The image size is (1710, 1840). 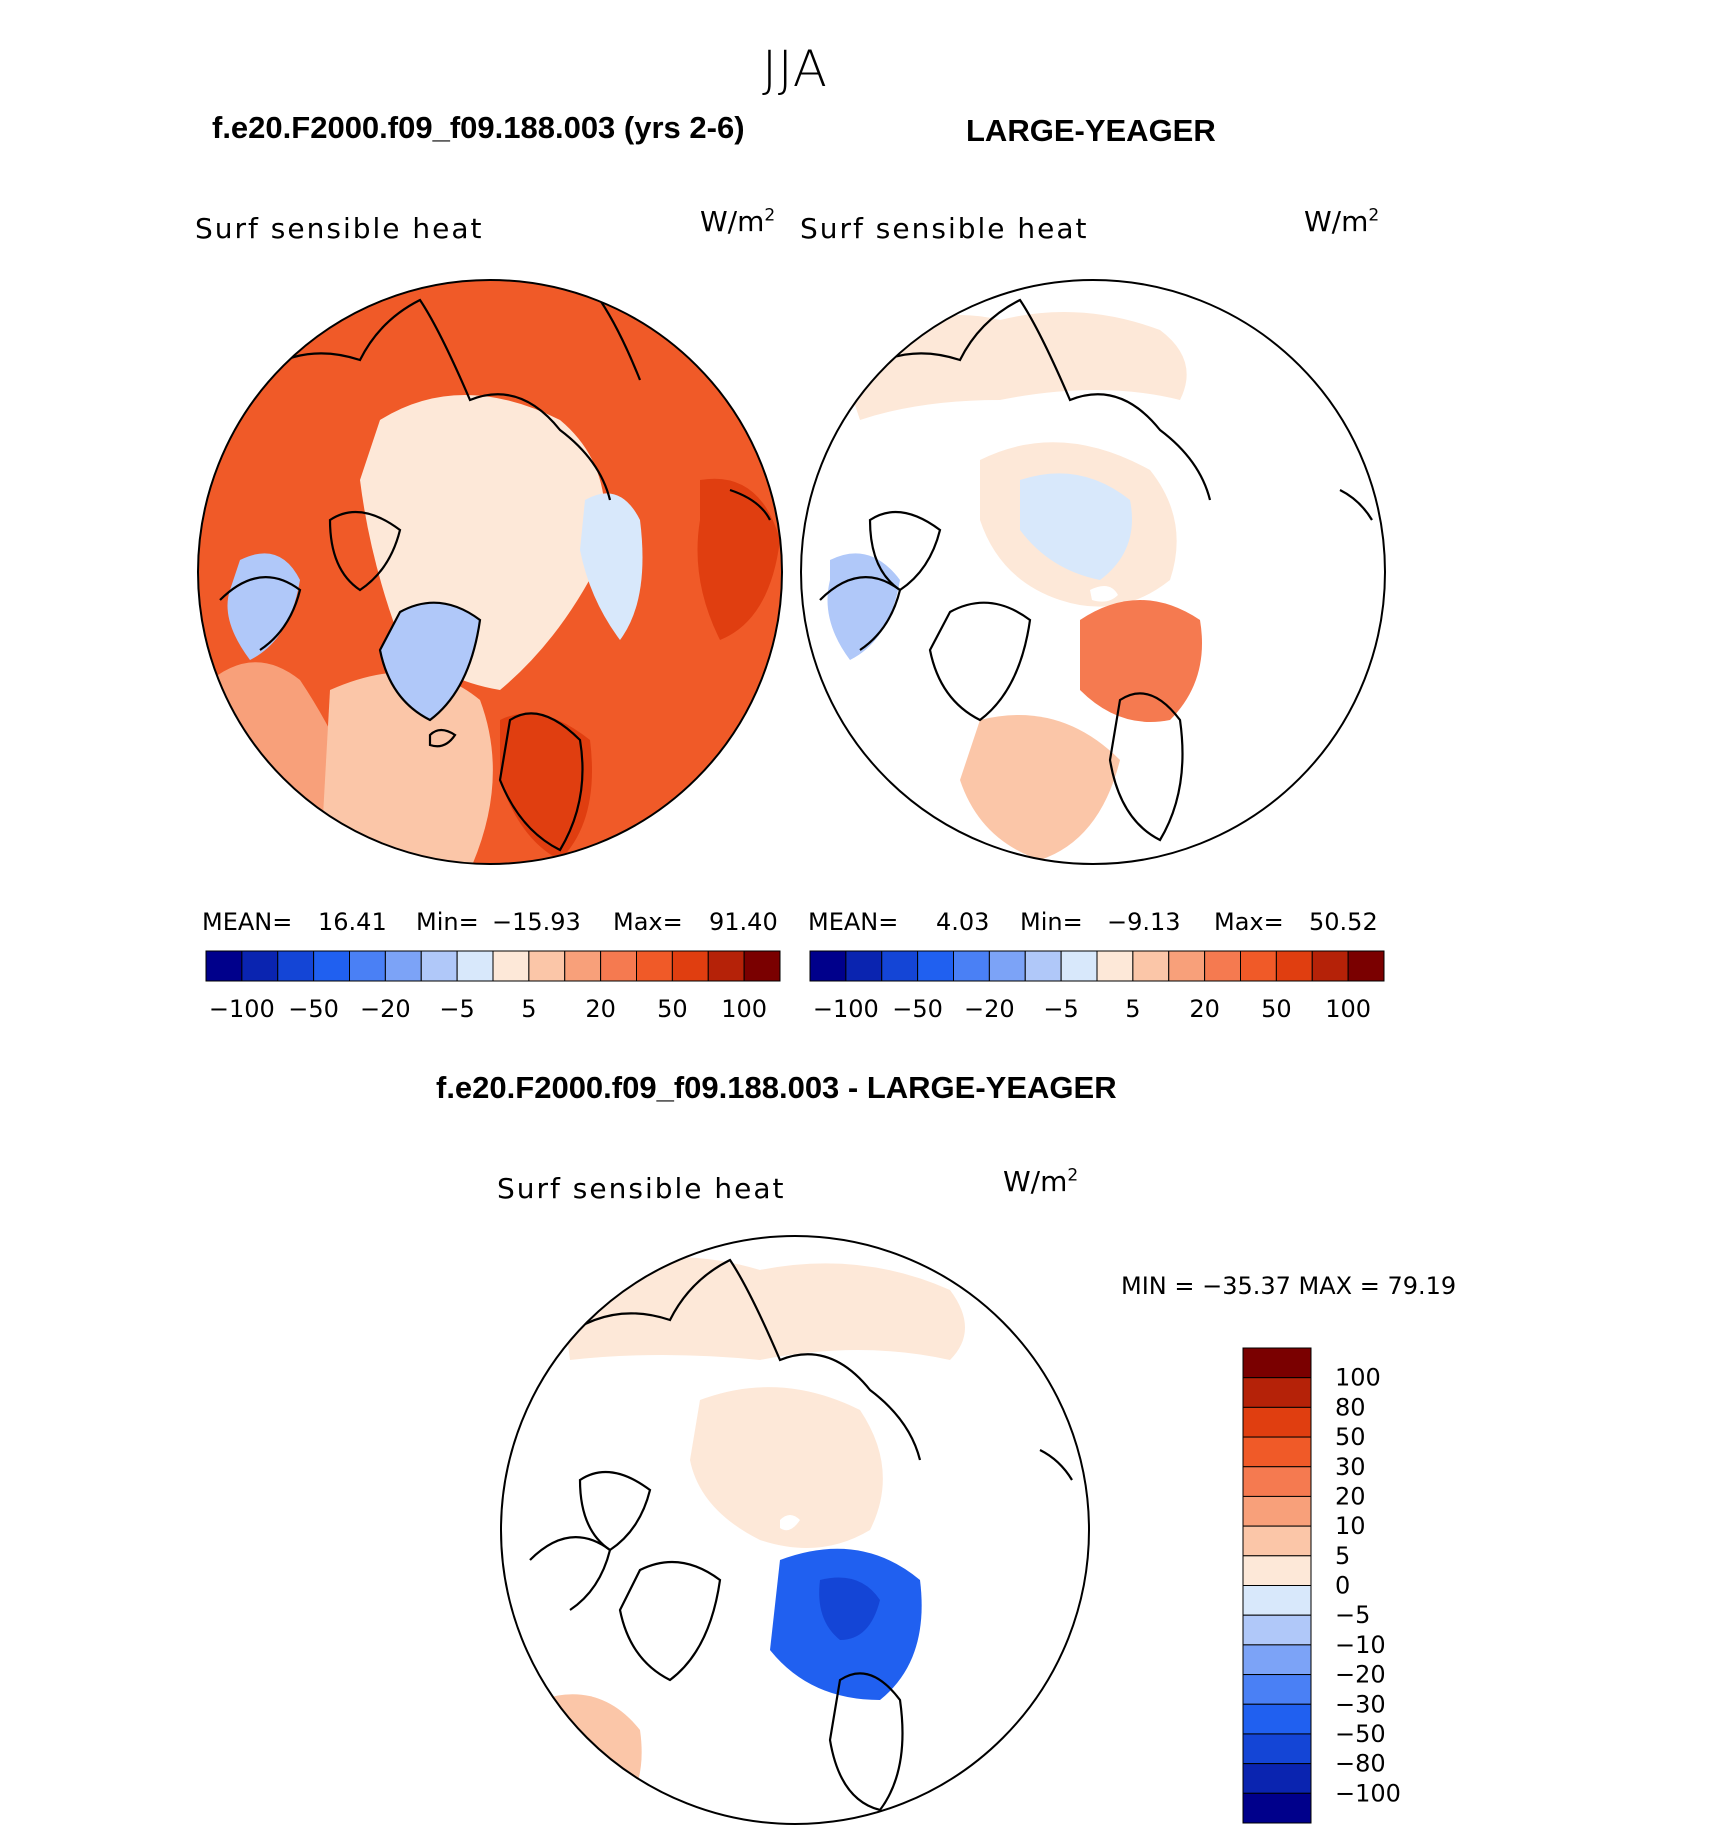 What do you see at coordinates (786, 1467) in the screenshot?
I see `map3-arctic-ocean` at bounding box center [786, 1467].